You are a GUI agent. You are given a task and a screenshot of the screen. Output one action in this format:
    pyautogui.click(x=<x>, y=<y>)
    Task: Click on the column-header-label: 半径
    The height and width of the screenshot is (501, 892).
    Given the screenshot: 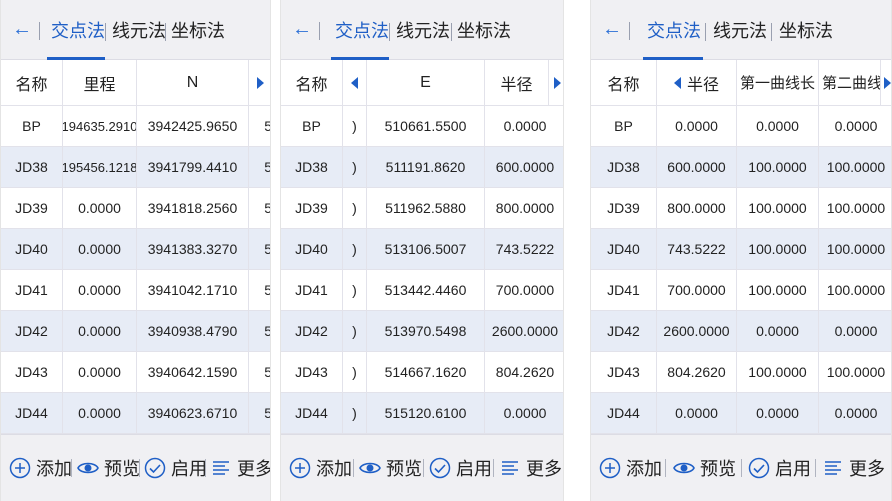 What is the action you would take?
    pyautogui.click(x=702, y=85)
    